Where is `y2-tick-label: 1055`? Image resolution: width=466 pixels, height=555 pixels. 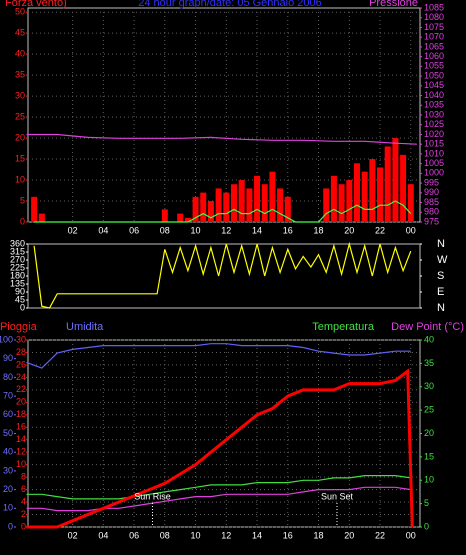
y2-tick-label: 1055 is located at coordinates (434, 66).